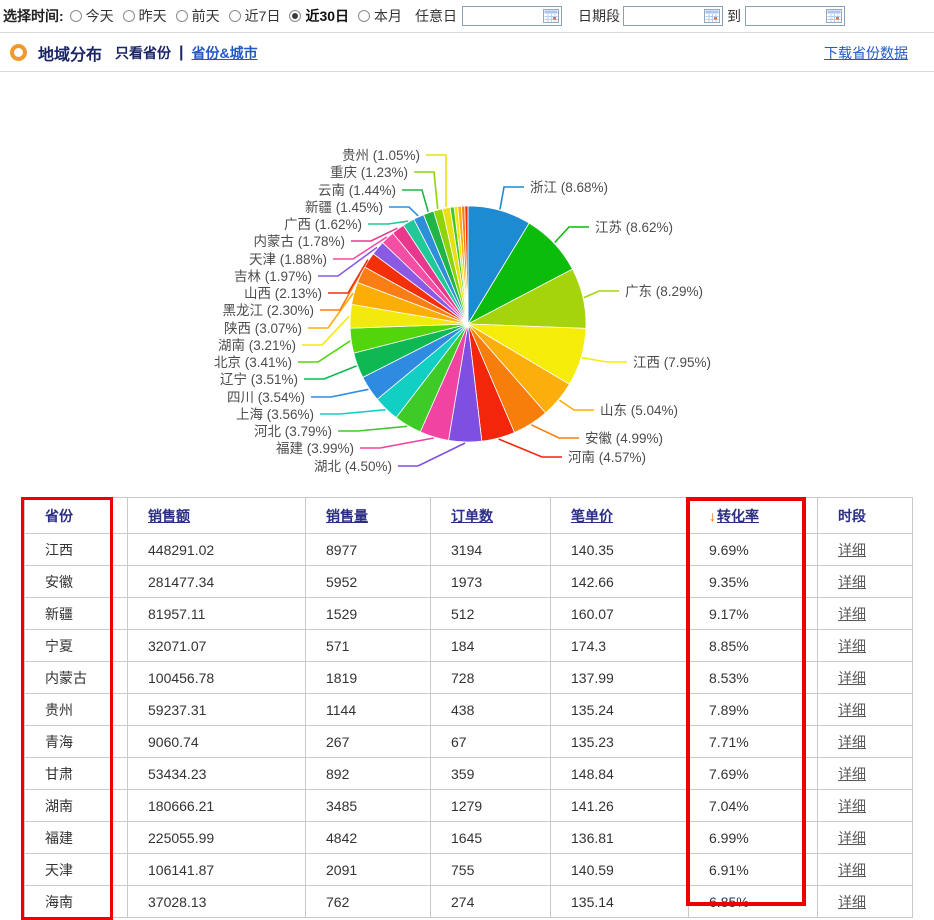 The height and width of the screenshot is (920, 934). What do you see at coordinates (283, 293) in the screenshot?
I see `pie-label-山西: 山西 (2.13%)` at bounding box center [283, 293].